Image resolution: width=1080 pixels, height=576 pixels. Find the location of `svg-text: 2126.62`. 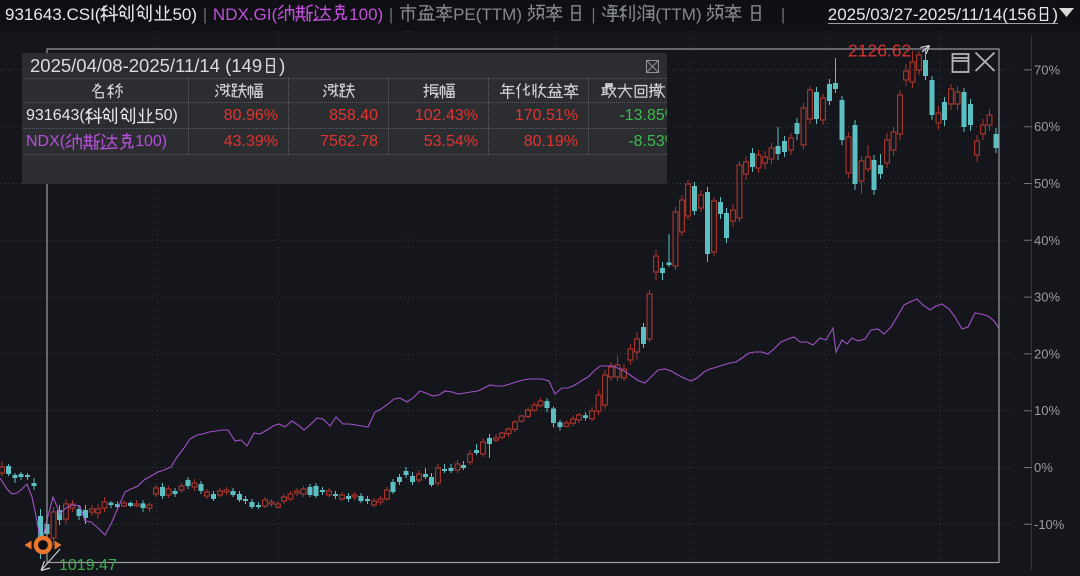

svg-text: 2126.62 is located at coordinates (879, 51).